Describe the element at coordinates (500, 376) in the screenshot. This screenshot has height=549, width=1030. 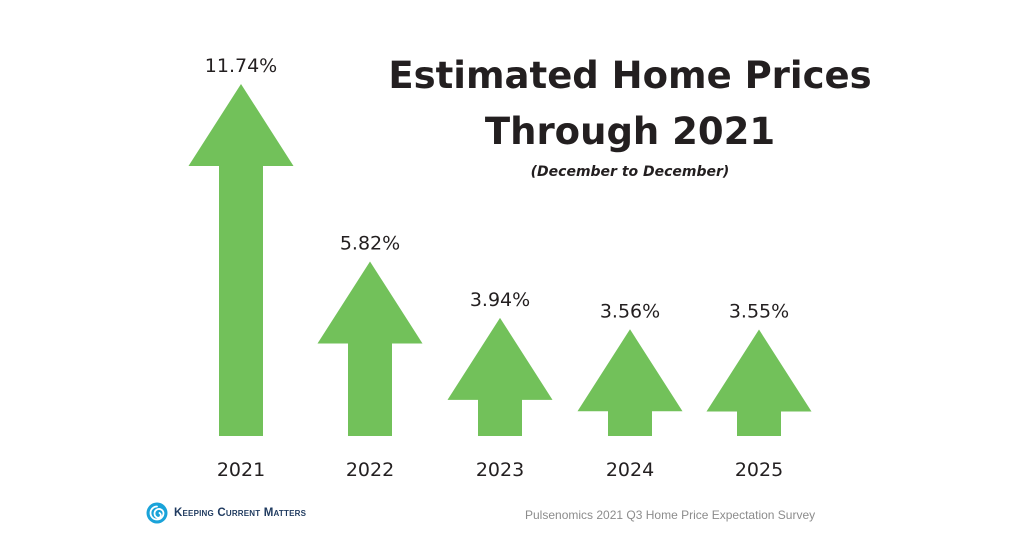
I see `arrow-bar-2023` at that location.